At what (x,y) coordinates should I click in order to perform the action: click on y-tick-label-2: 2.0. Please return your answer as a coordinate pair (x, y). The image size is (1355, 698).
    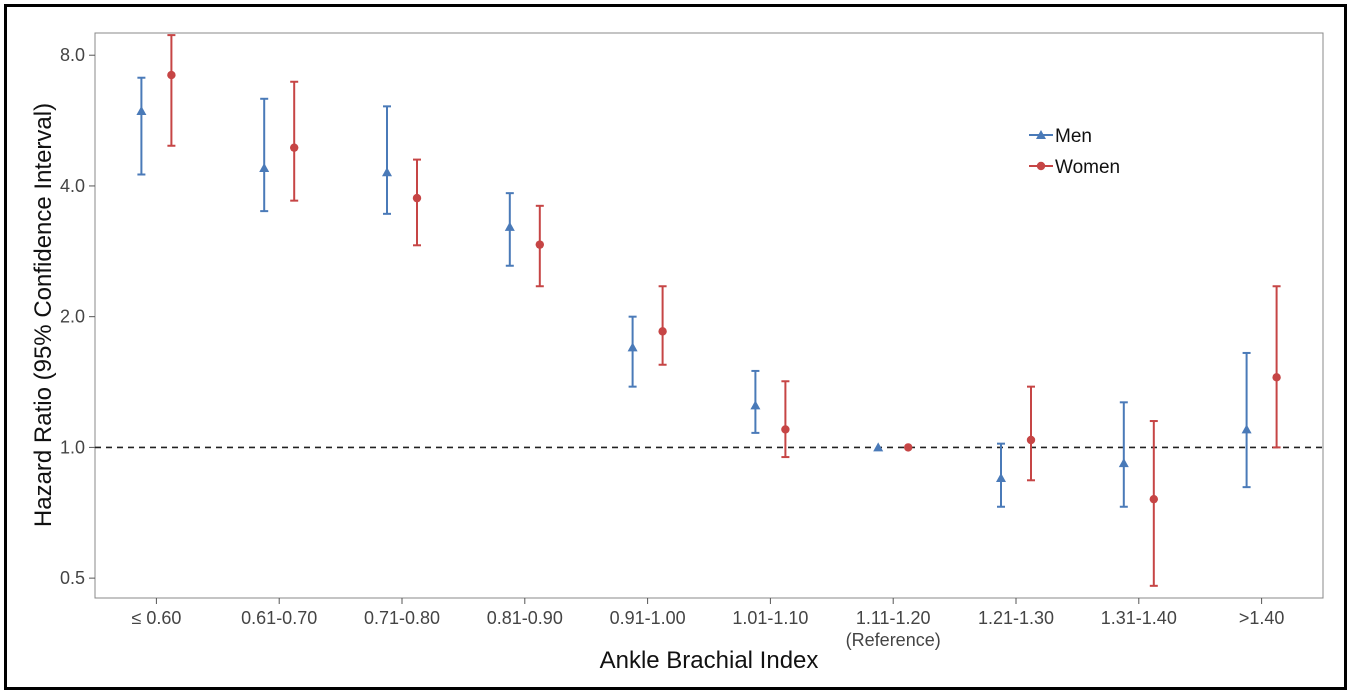
    Looking at the image, I should click on (72, 317).